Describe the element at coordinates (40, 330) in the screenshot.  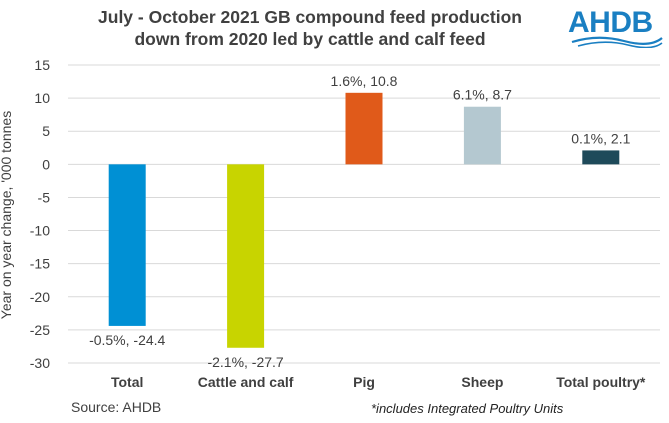
I see `y-tick-label: -25` at that location.